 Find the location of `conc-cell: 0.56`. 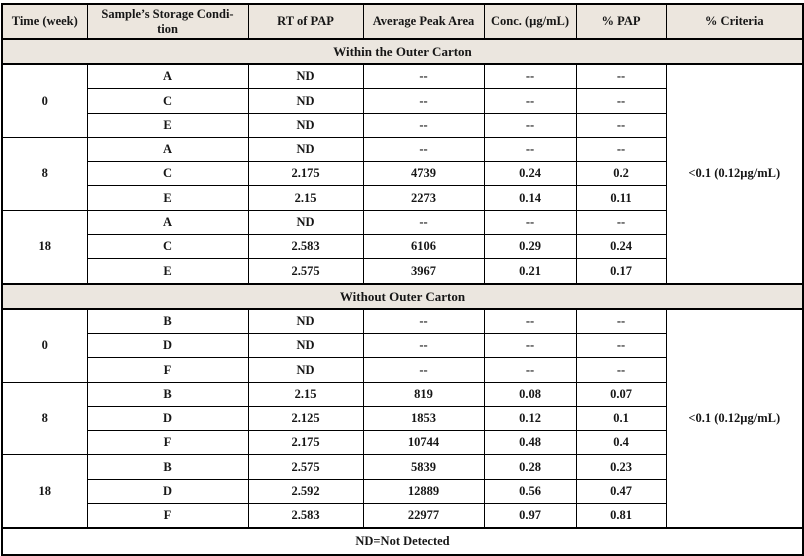

conc-cell: 0.56 is located at coordinates (530, 491).